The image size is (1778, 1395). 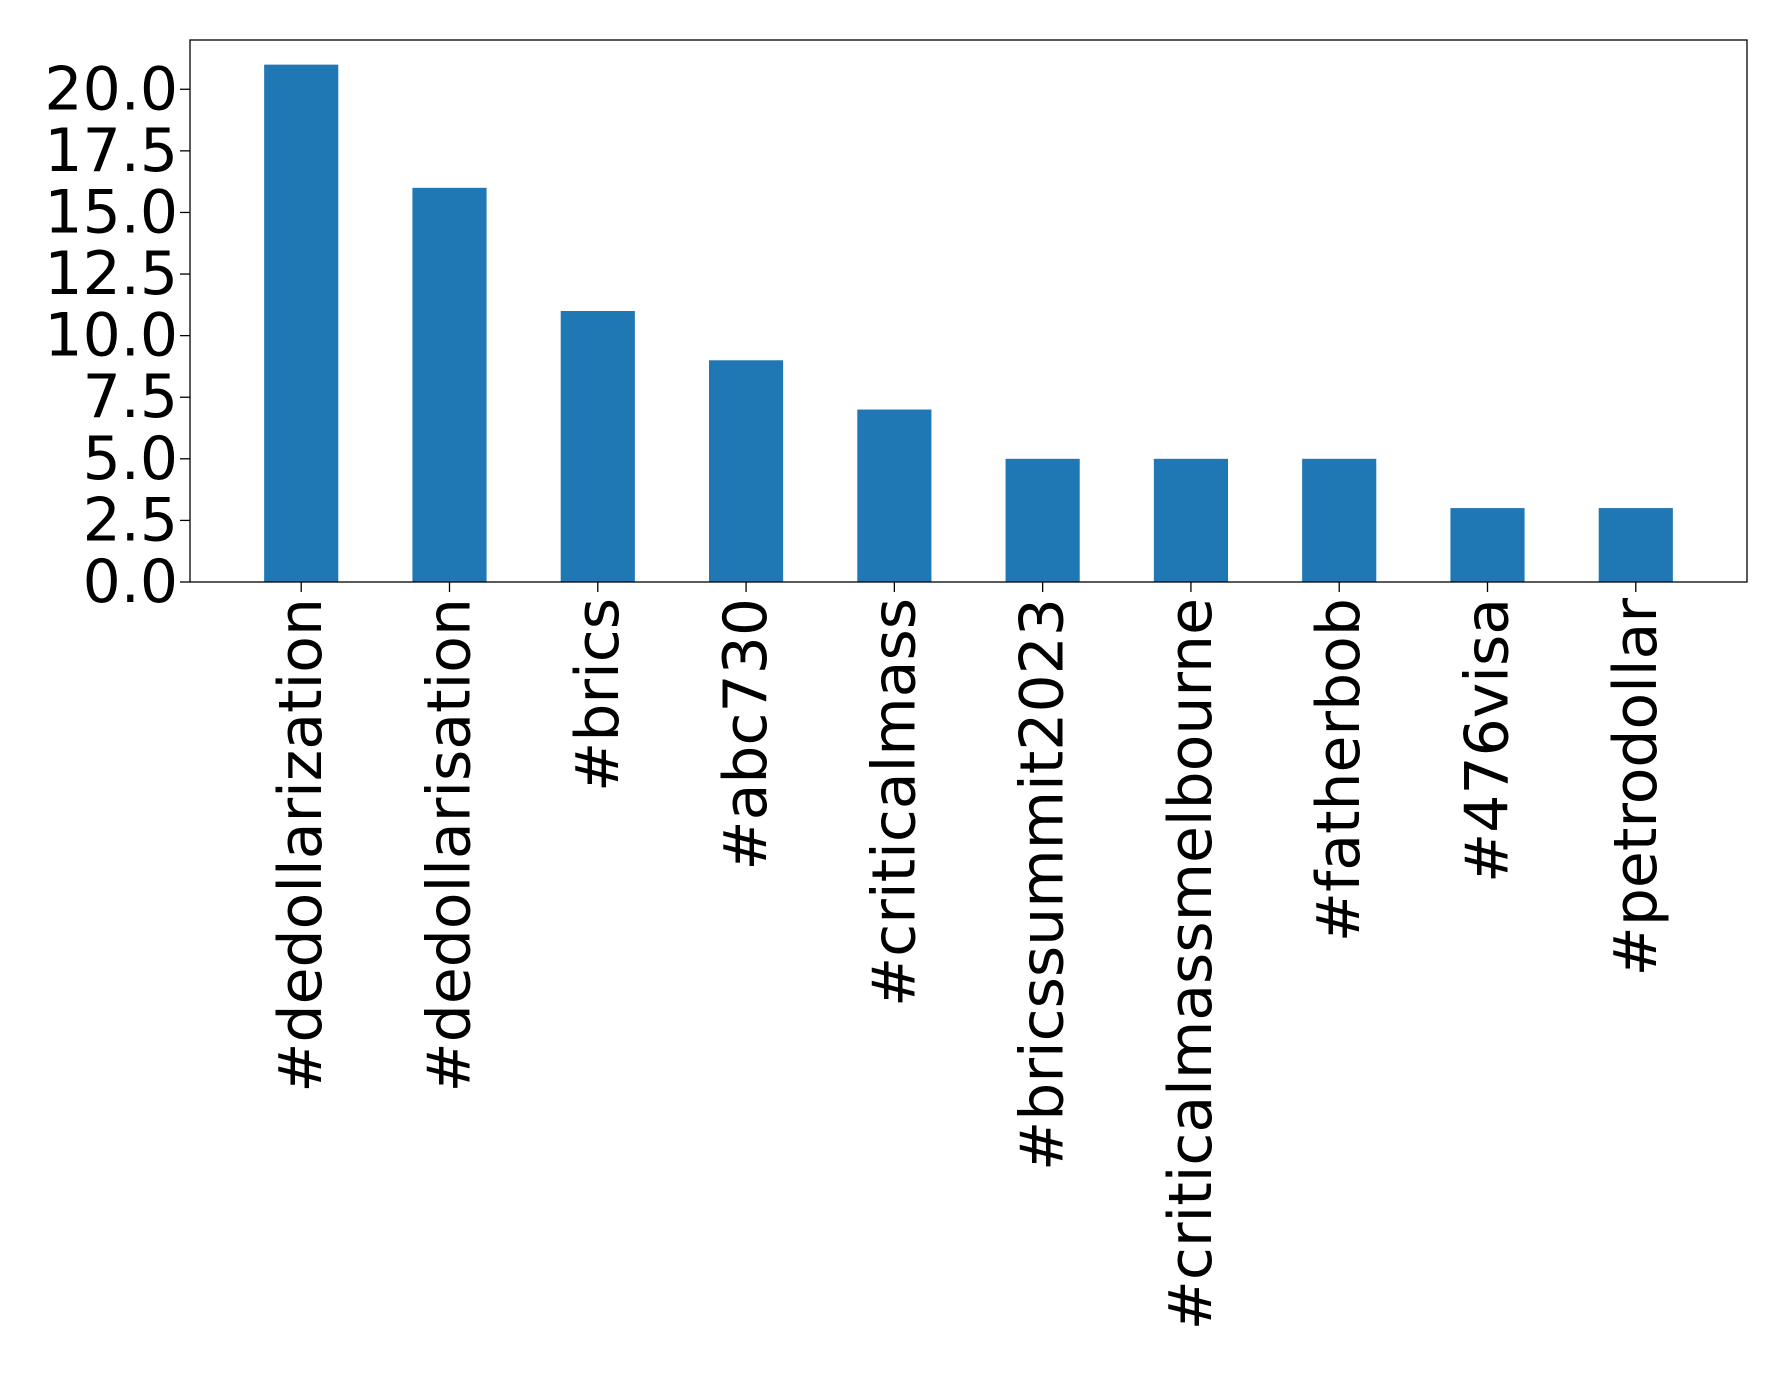 What do you see at coordinates (746, 471) in the screenshot?
I see `bar-abc730` at bounding box center [746, 471].